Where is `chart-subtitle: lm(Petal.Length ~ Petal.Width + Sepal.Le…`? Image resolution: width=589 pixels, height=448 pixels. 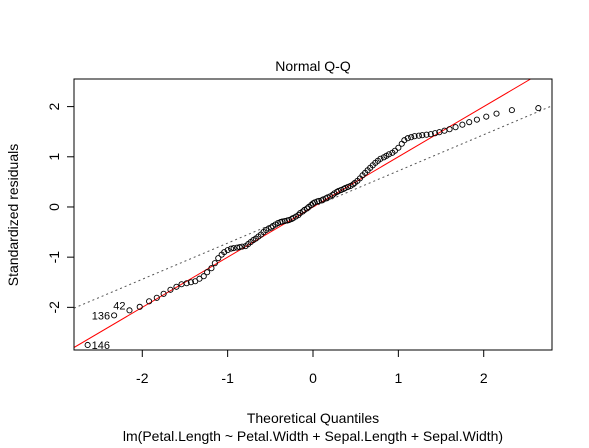
chart-subtitle: lm(Petal.Length ~ Petal.Width + Sepal.Le… is located at coordinates (313, 436).